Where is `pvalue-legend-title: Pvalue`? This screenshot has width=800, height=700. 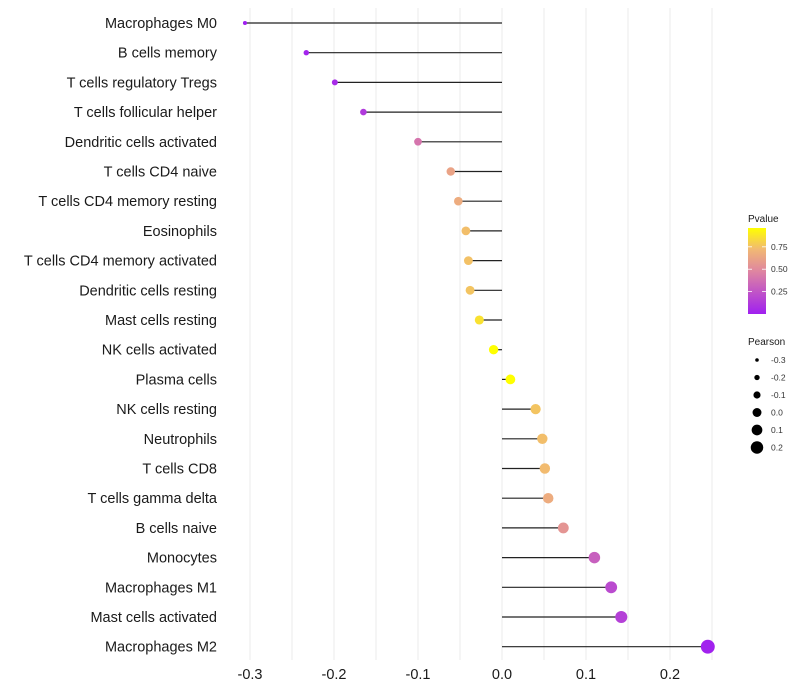
pvalue-legend-title: Pvalue is located at coordinates (763, 219).